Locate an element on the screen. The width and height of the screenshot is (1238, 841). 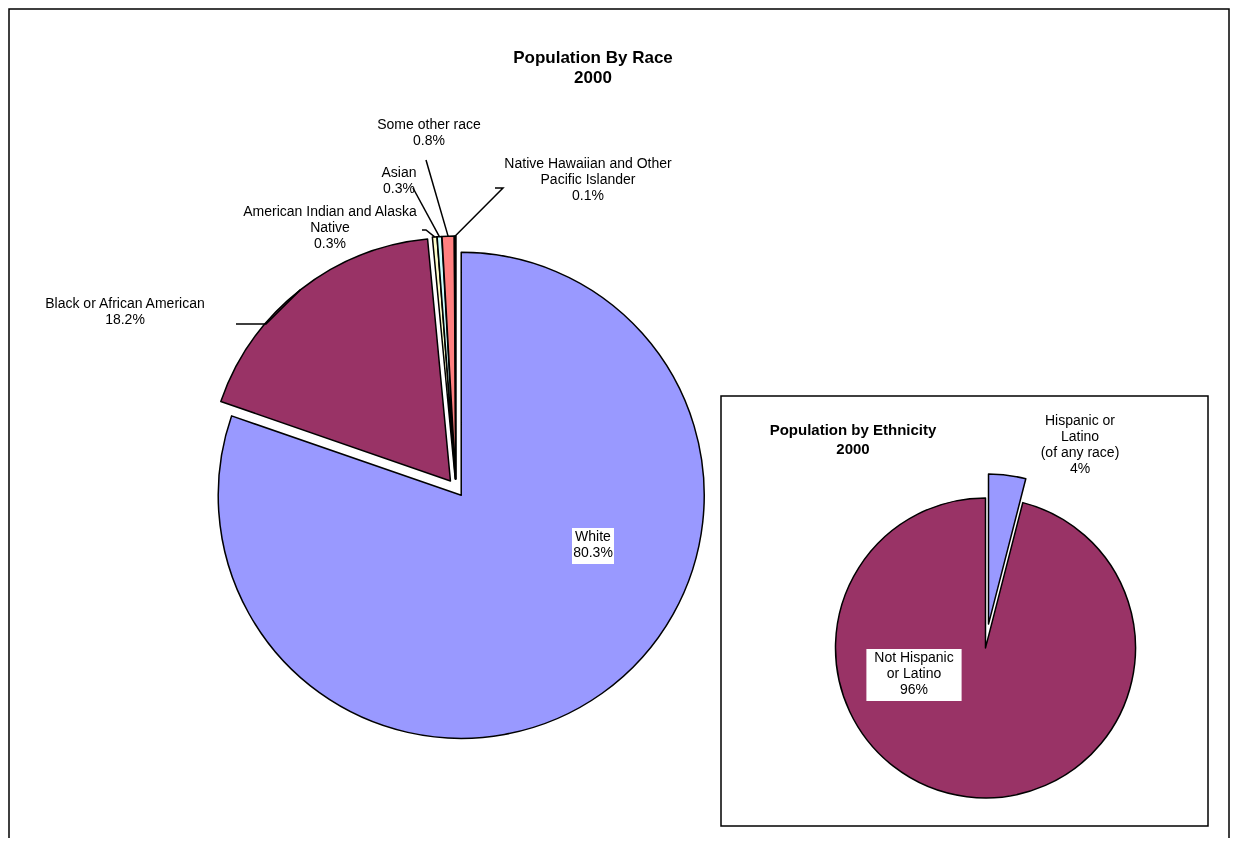
data-label: 4% is located at coordinates (1080, 468).